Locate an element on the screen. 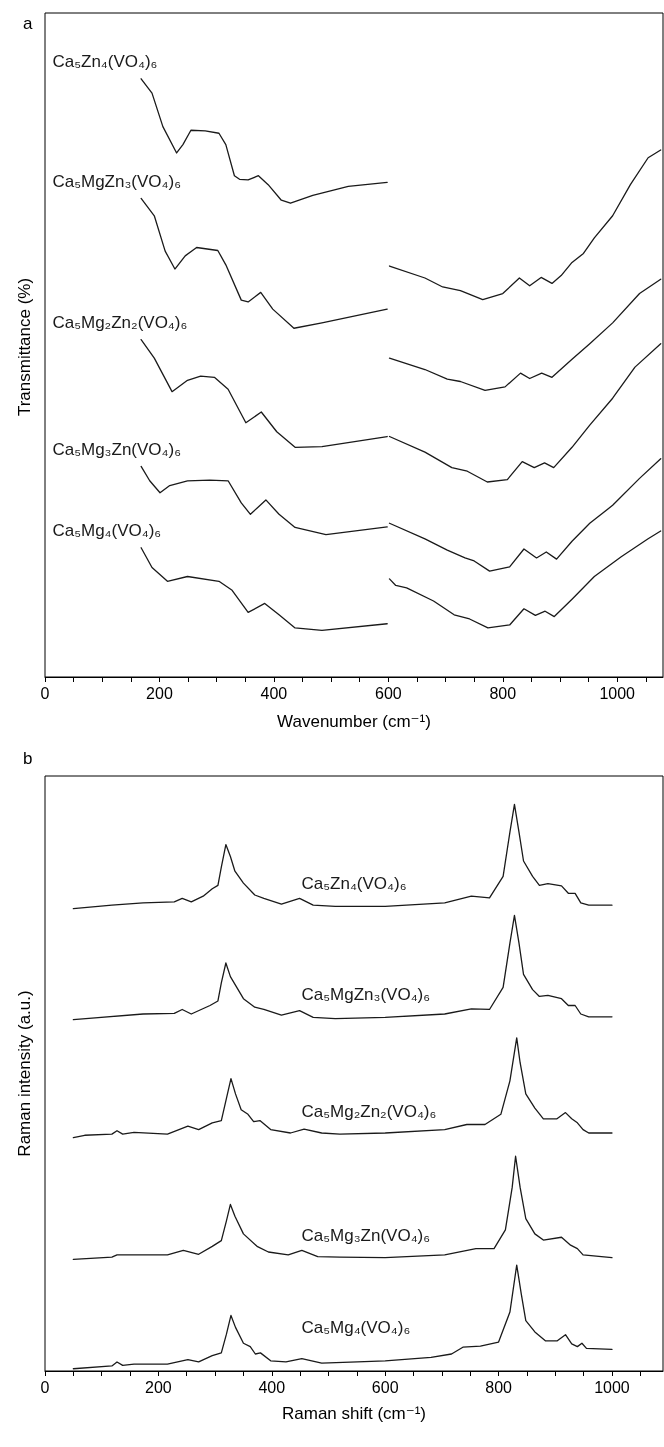  x-axis-title: Wavenumber (cm⁻¹) is located at coordinates (354, 721).